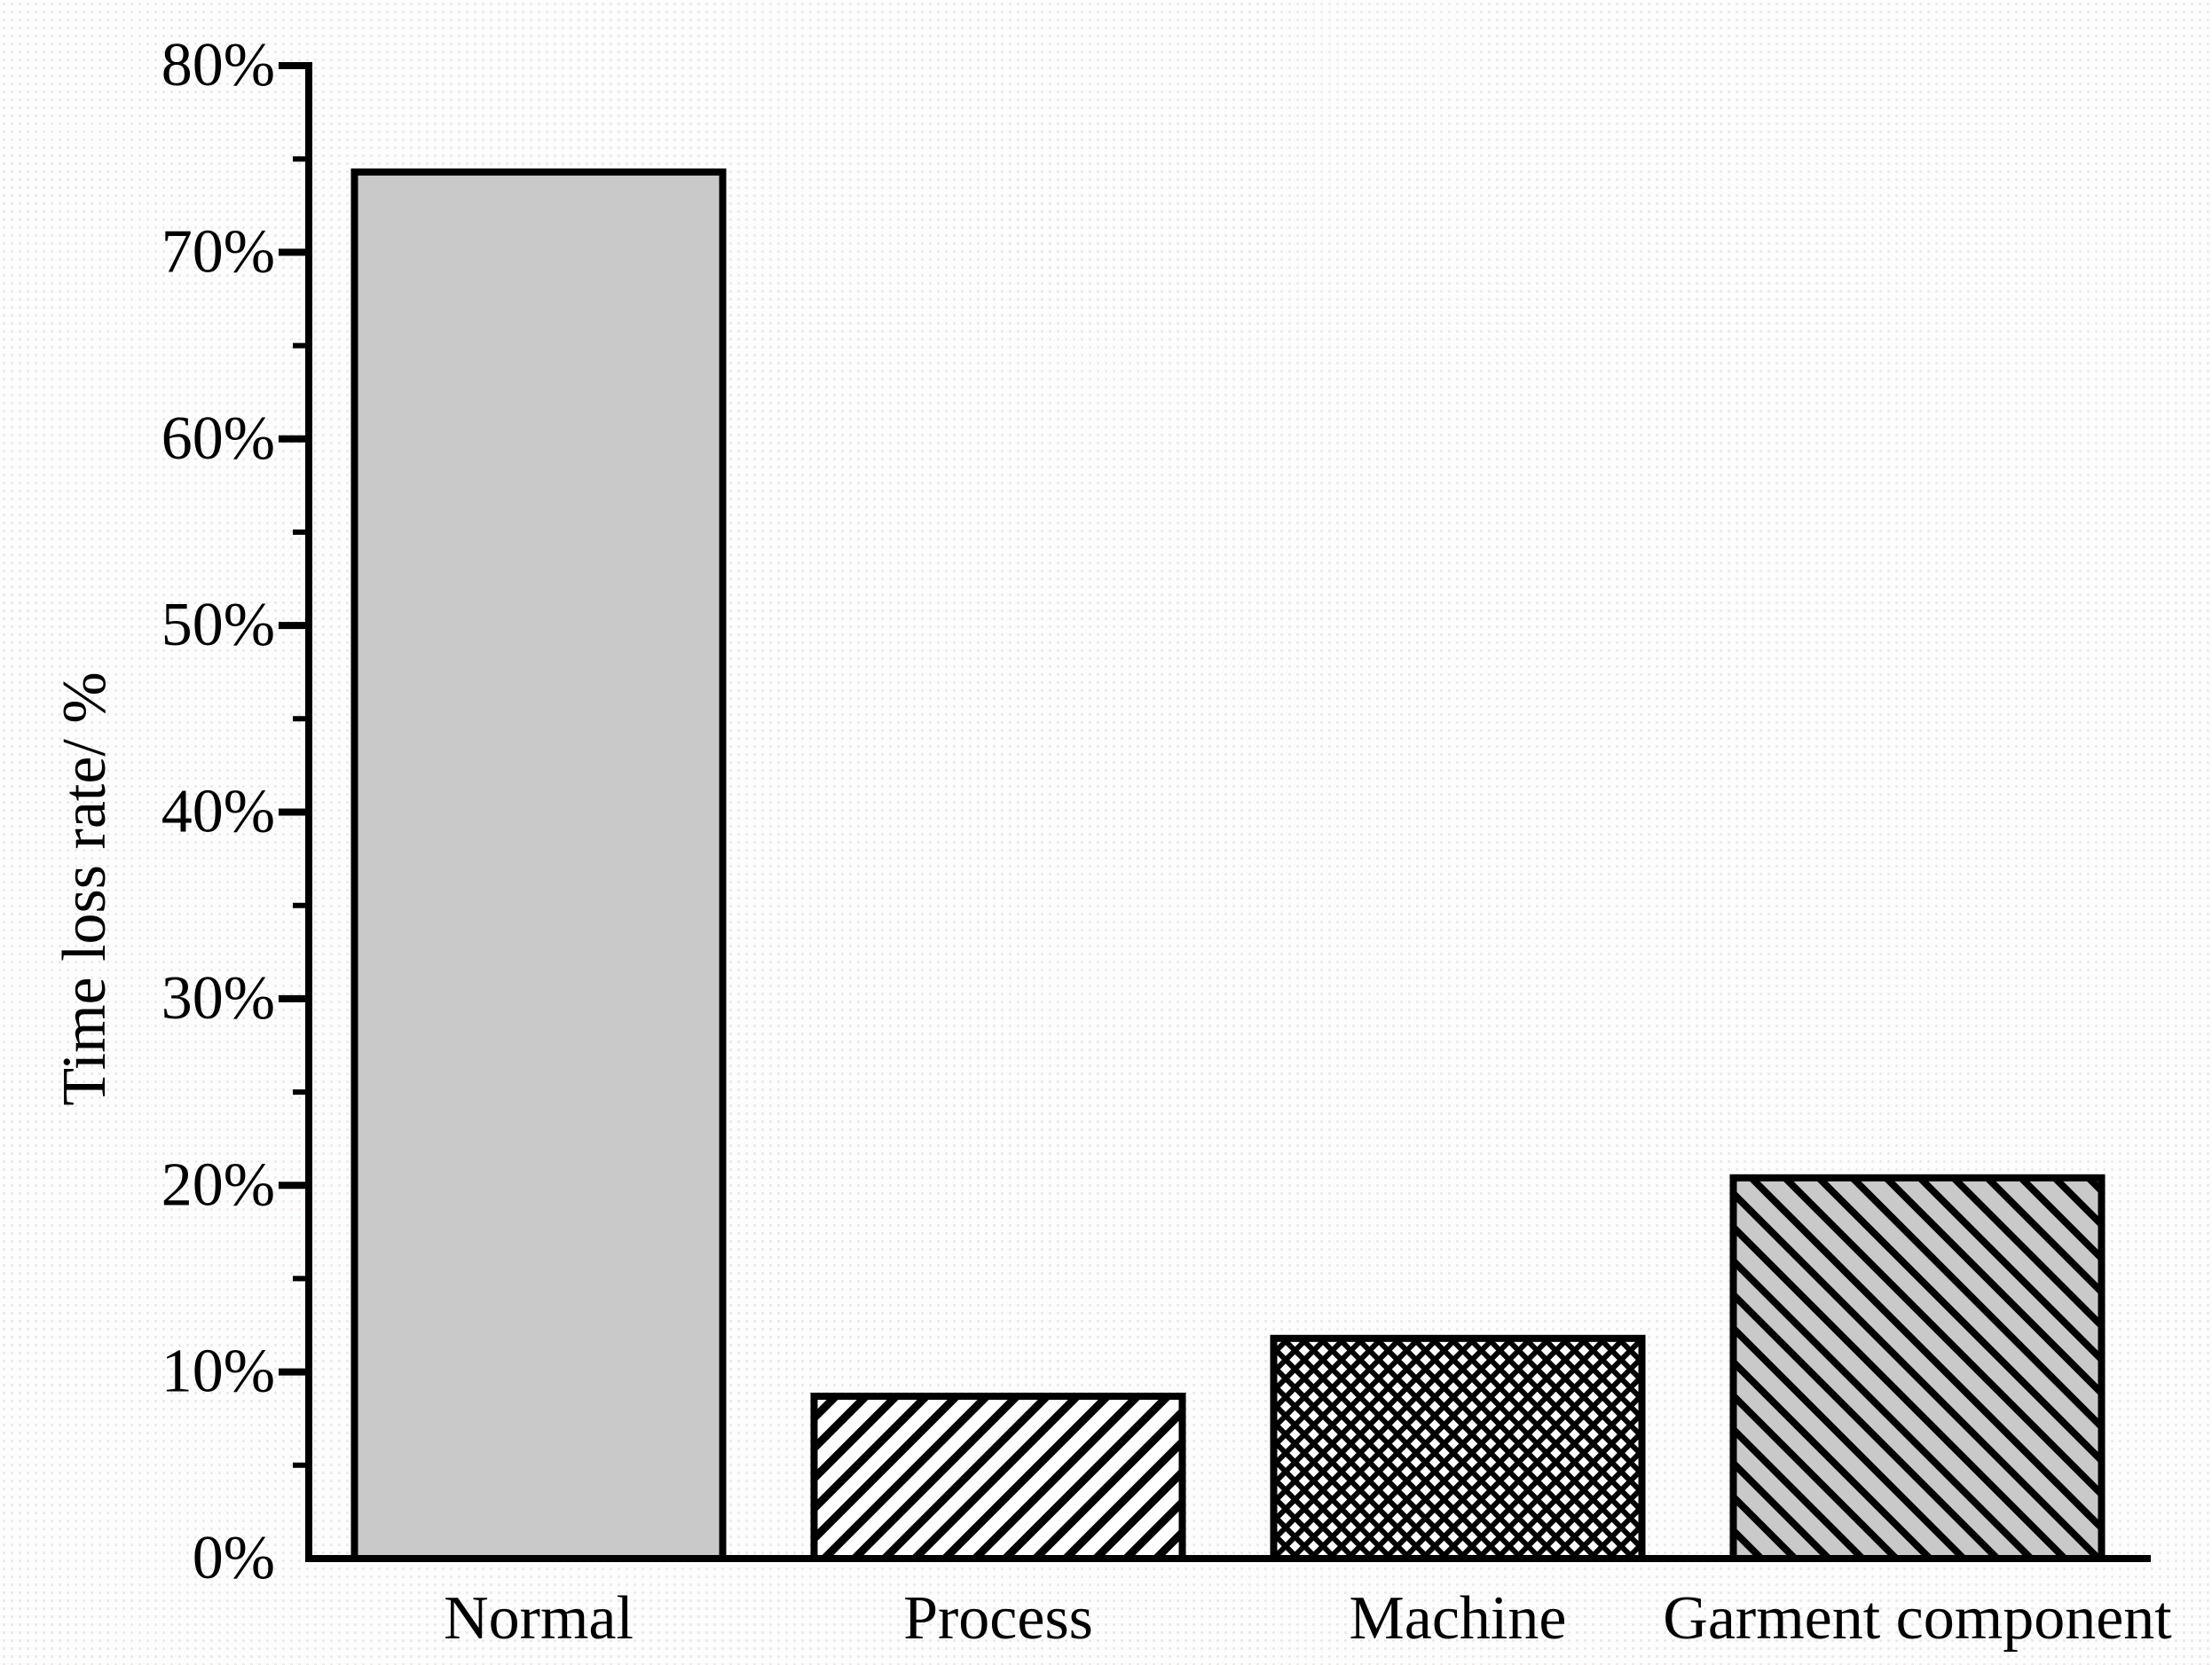 The width and height of the screenshot is (2212, 1665). What do you see at coordinates (539, 1619) in the screenshot?
I see `x-category-label: Normal` at bounding box center [539, 1619].